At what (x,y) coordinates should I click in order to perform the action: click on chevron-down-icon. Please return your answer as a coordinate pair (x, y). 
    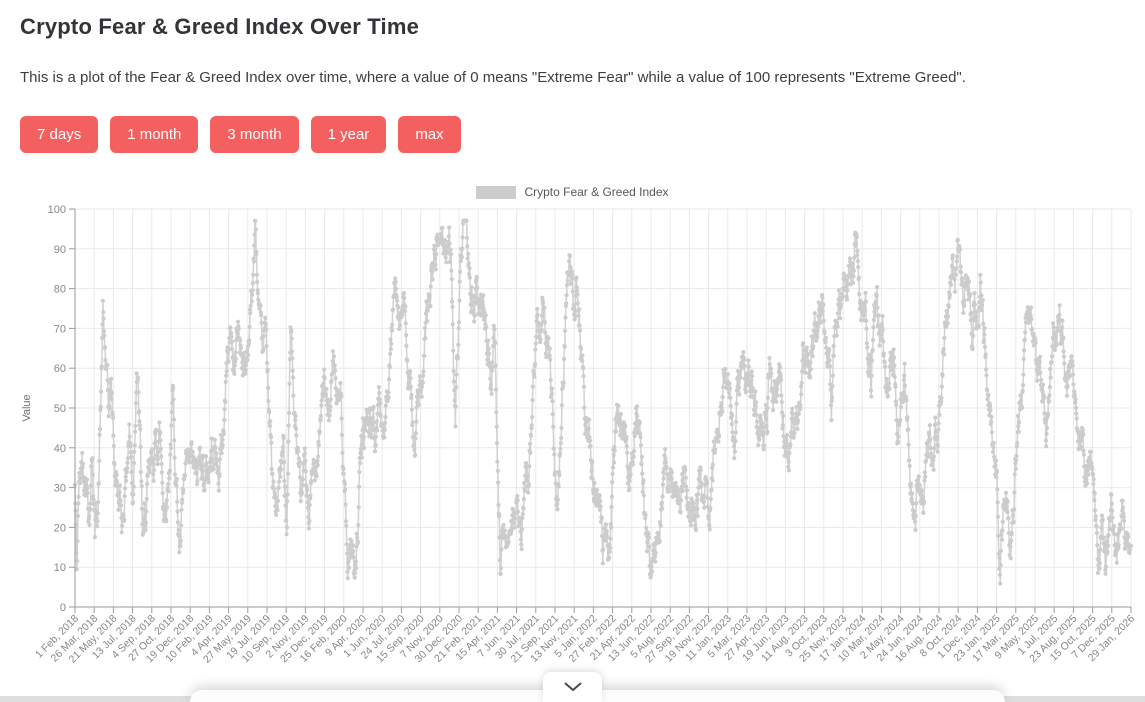
    Looking at the image, I should click on (572, 686).